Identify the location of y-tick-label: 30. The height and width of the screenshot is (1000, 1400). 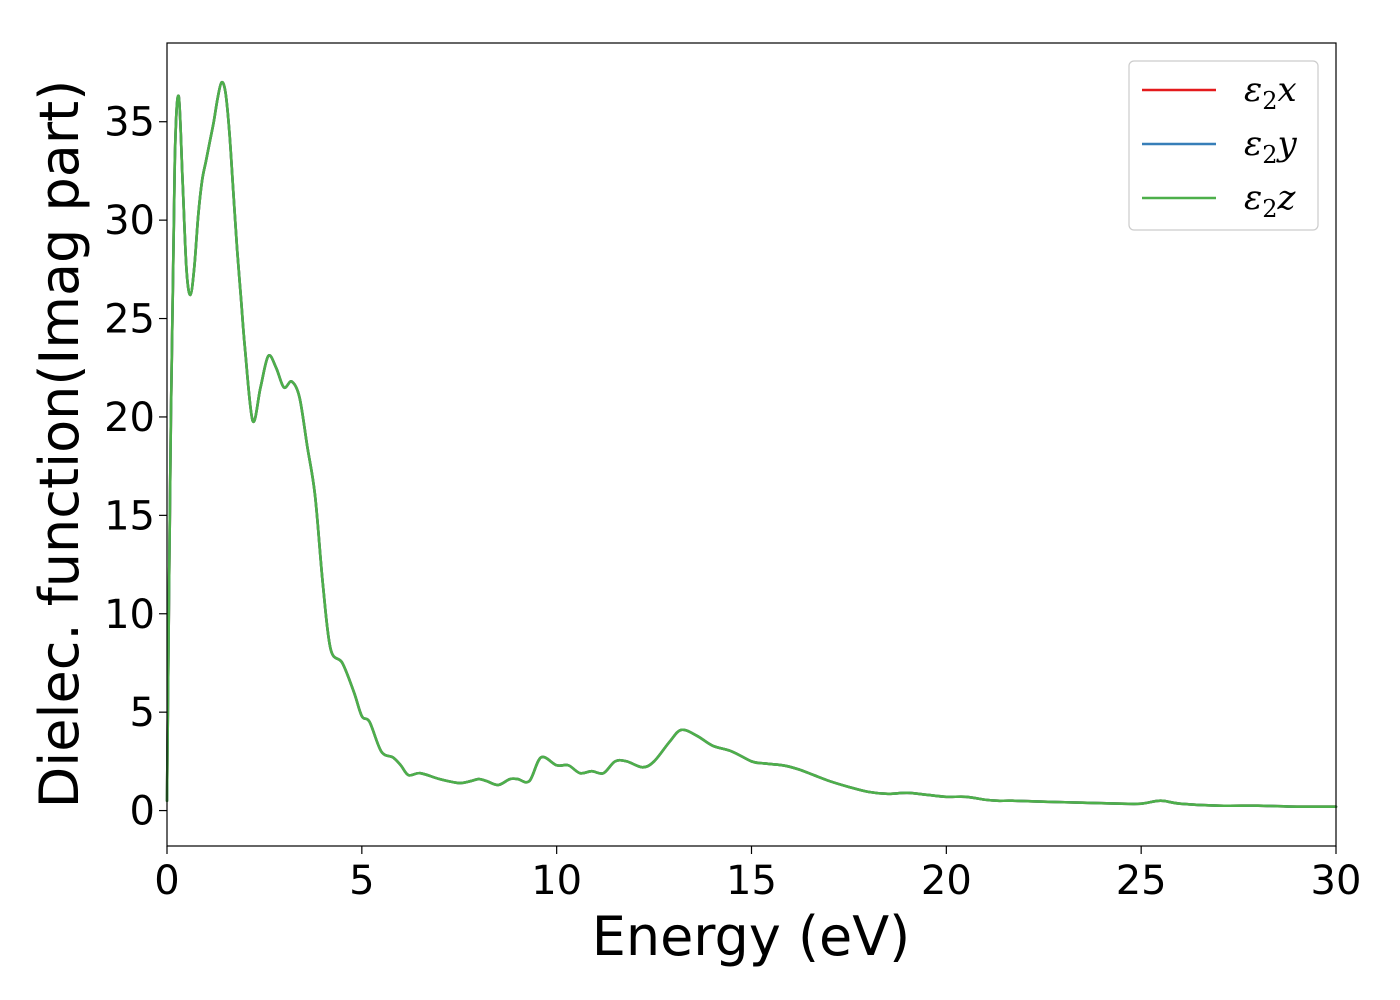
(129, 221).